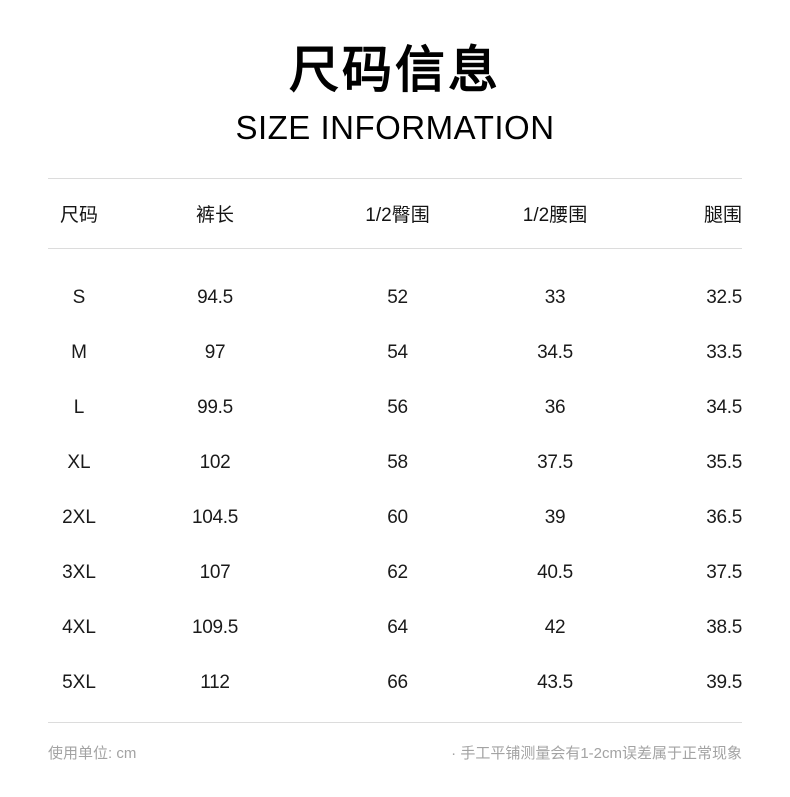  Describe the element at coordinates (724, 682) in the screenshot. I see `thigh-cell: 39.5` at that location.